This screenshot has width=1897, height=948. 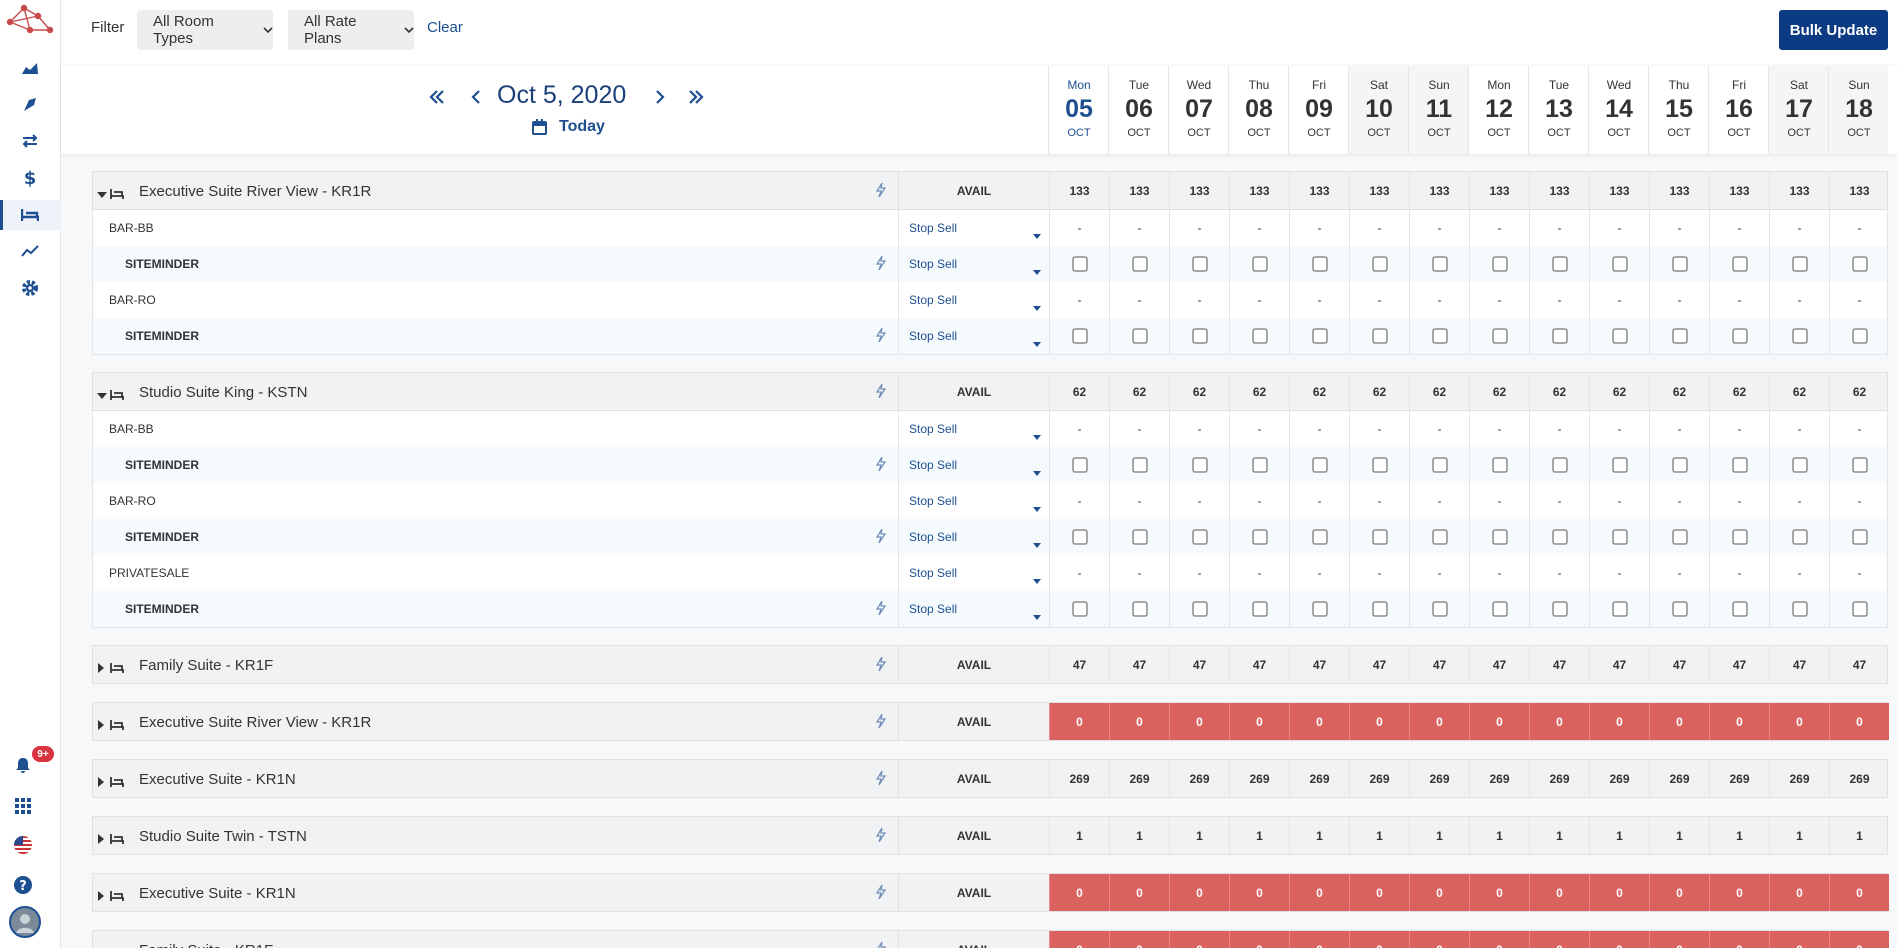 What do you see at coordinates (23, 845) in the screenshot?
I see `language` at bounding box center [23, 845].